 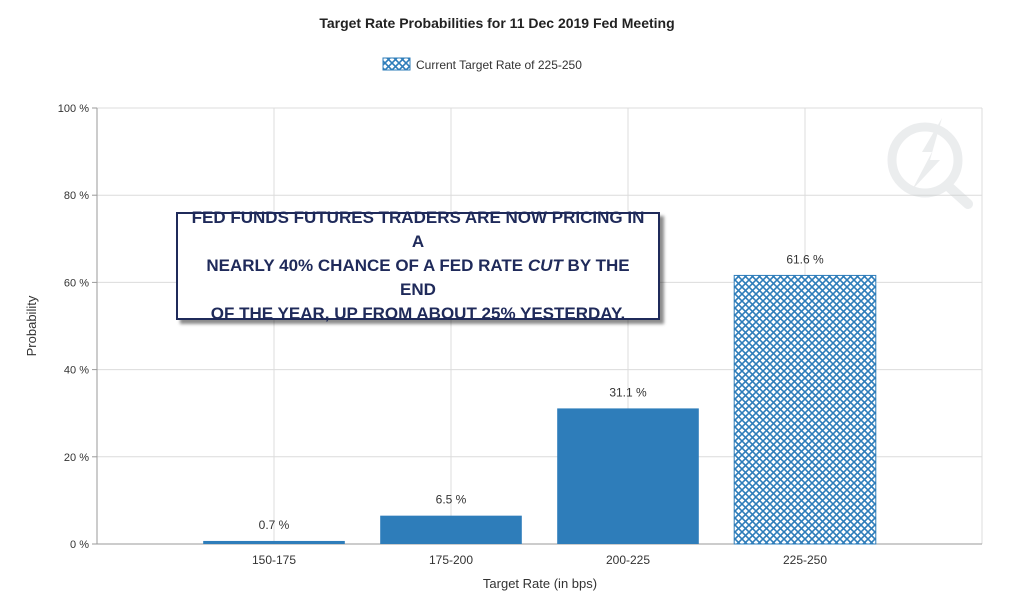 I want to click on y-axis-title: Probability, so click(x=31, y=325).